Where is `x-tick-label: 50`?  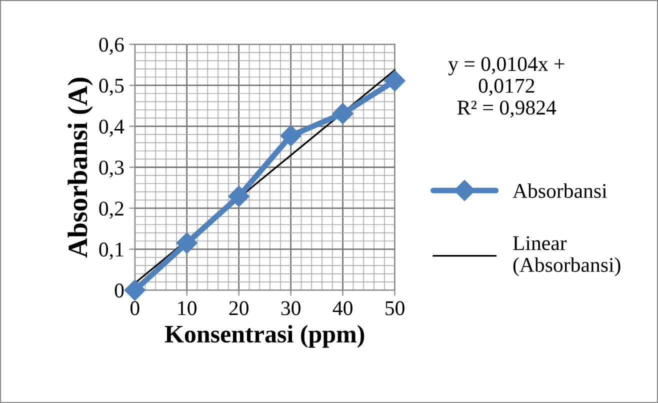 x-tick-label: 50 is located at coordinates (395, 308).